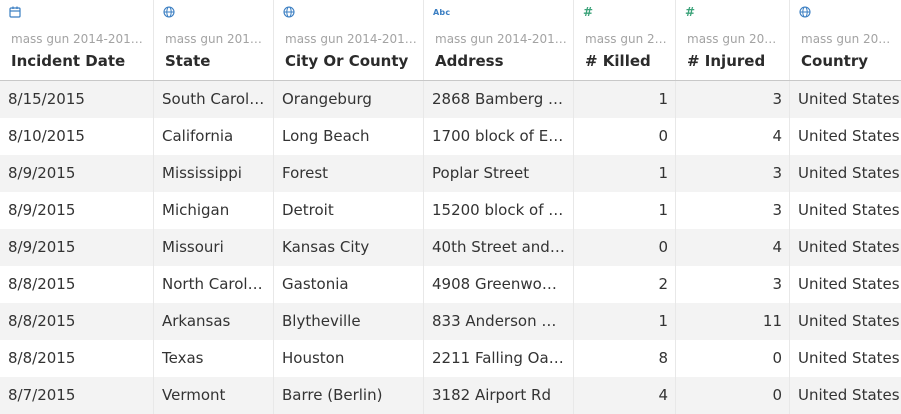 This screenshot has height=414, width=901. I want to click on cell-state: Arkansas, so click(214, 321).